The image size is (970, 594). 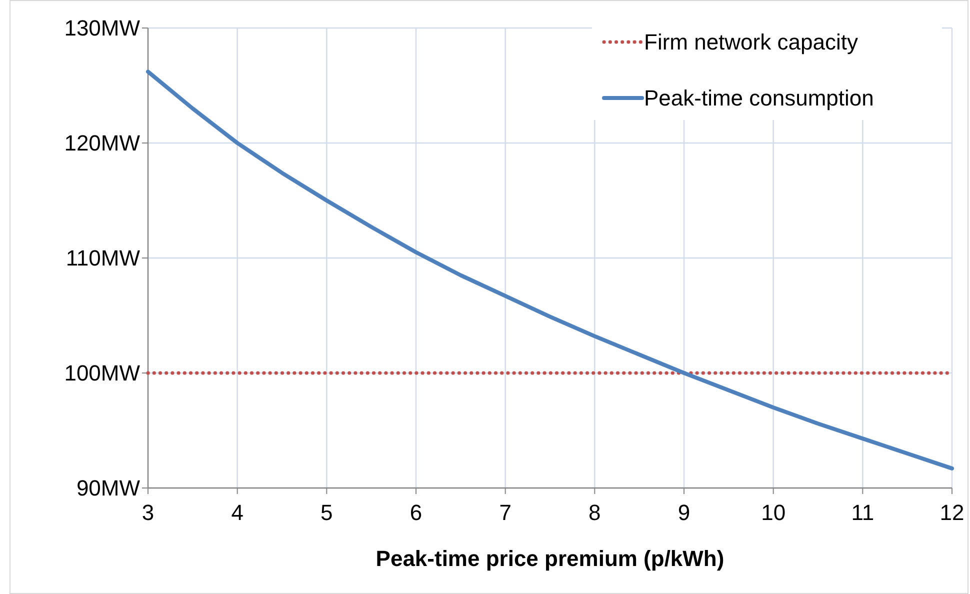 I want to click on x-tick-label: 9, so click(x=684, y=512).